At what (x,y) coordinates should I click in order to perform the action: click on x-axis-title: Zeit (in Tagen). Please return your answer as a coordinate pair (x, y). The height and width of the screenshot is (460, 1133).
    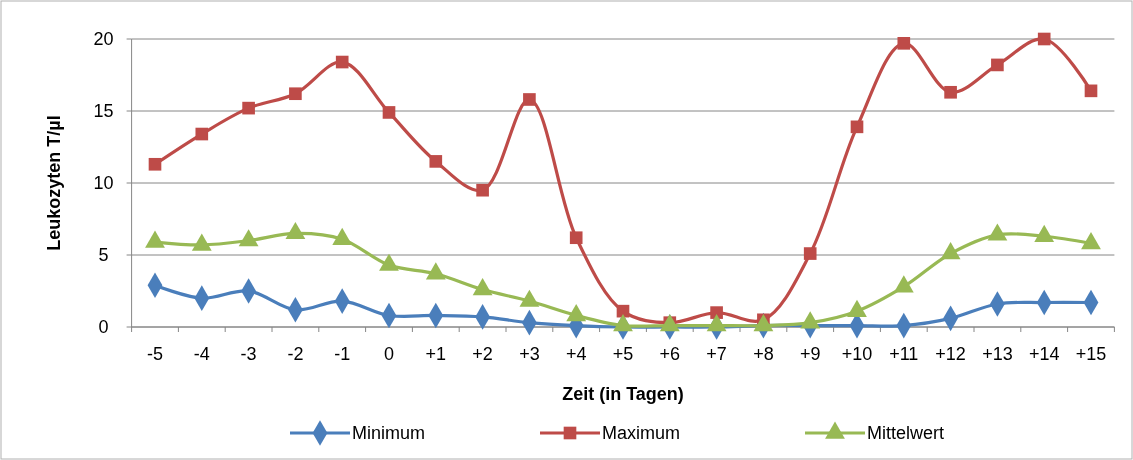
    Looking at the image, I should click on (623, 394).